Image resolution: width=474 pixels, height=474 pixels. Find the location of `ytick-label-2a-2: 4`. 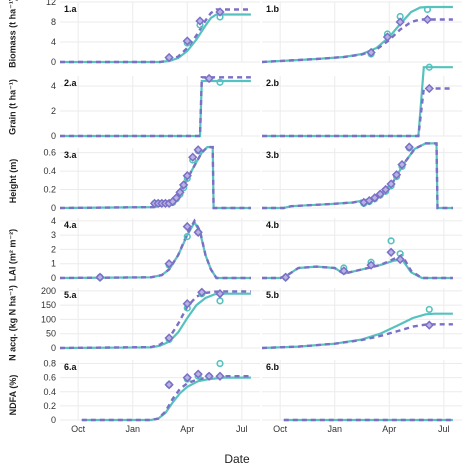

ytick-label-2a-2: 4 is located at coordinates (53, 86).